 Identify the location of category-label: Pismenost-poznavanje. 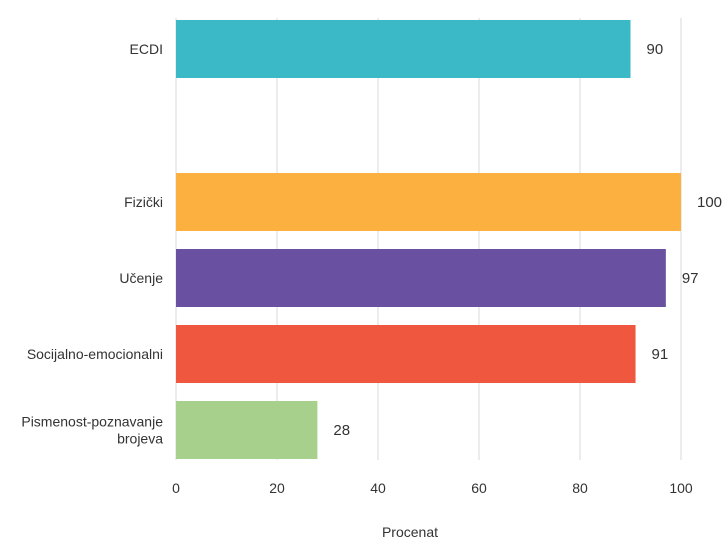
(92, 422).